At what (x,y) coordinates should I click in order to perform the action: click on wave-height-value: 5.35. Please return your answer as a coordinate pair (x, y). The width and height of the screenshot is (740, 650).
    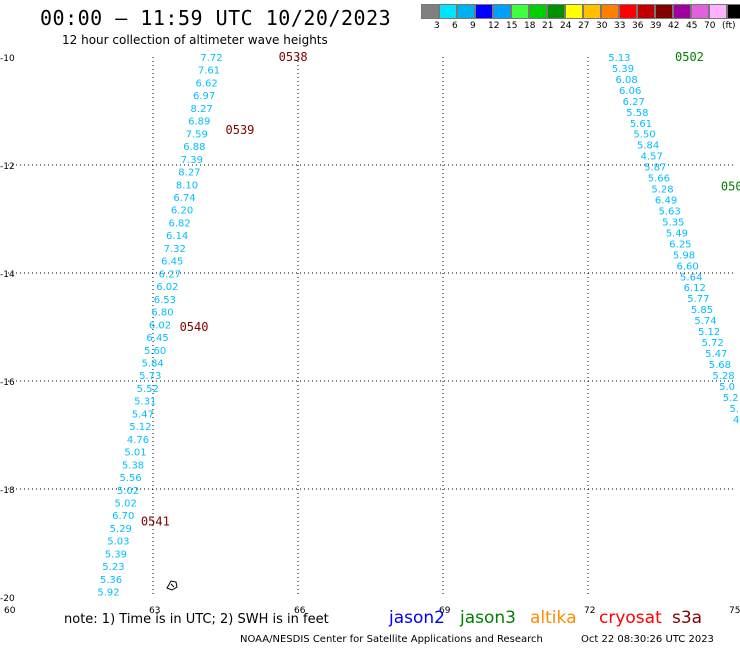
    Looking at the image, I should click on (673, 222).